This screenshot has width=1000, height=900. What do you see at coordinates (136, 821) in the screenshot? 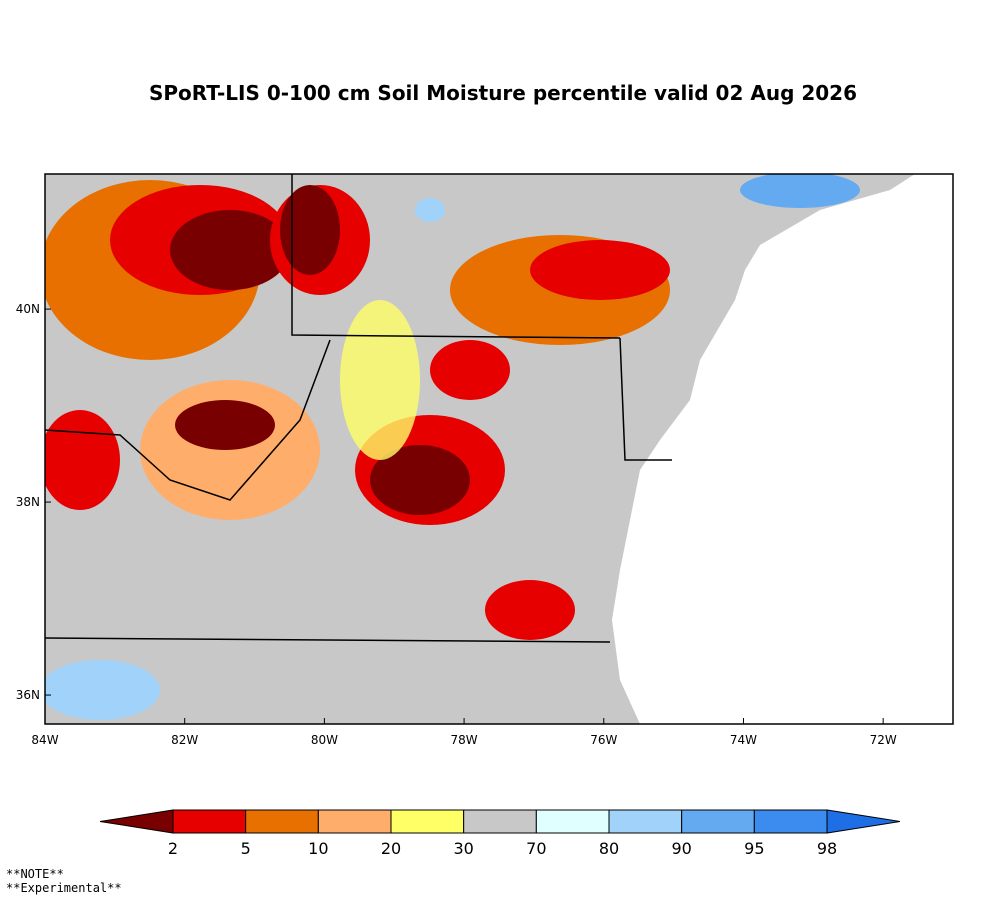
I see `colorbar-low-arrow` at bounding box center [136, 821].